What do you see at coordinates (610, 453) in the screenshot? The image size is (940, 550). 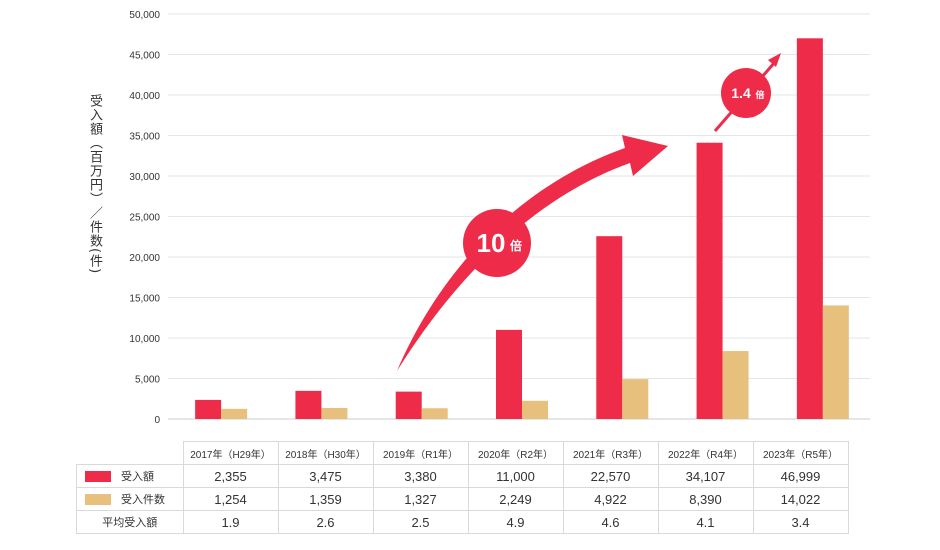 I see `column-header: 2021年（R3年）` at bounding box center [610, 453].